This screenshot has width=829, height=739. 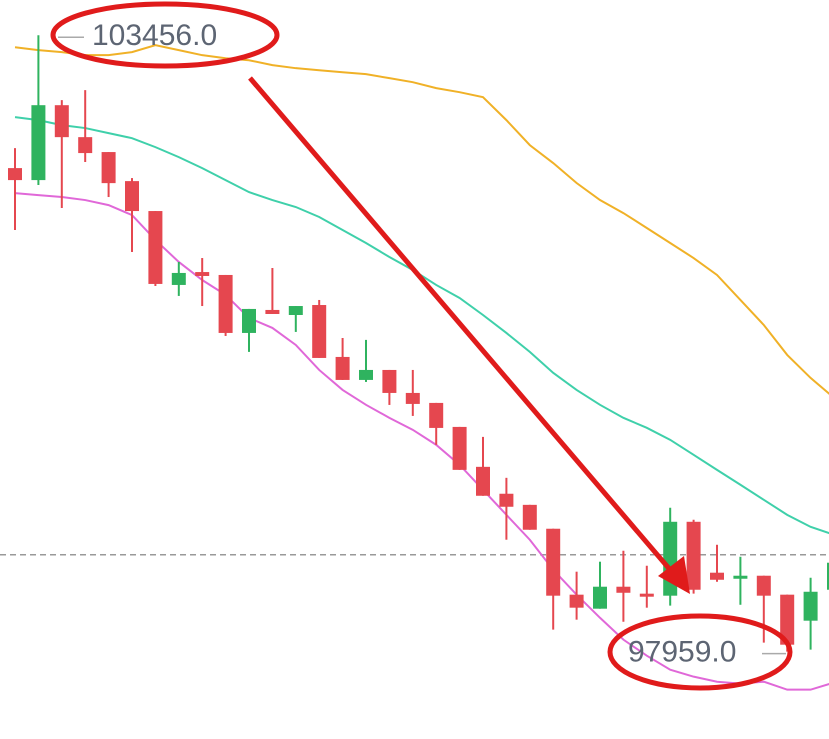 I want to click on arrow-head, so click(x=674, y=575).